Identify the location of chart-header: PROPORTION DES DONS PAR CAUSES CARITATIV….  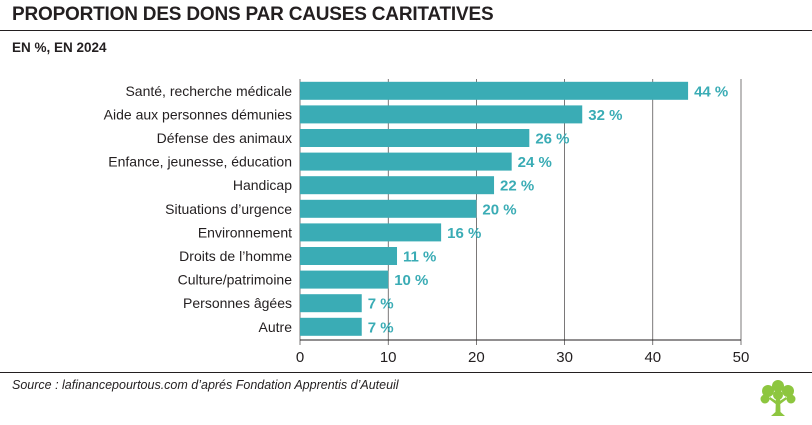
(406, 31).